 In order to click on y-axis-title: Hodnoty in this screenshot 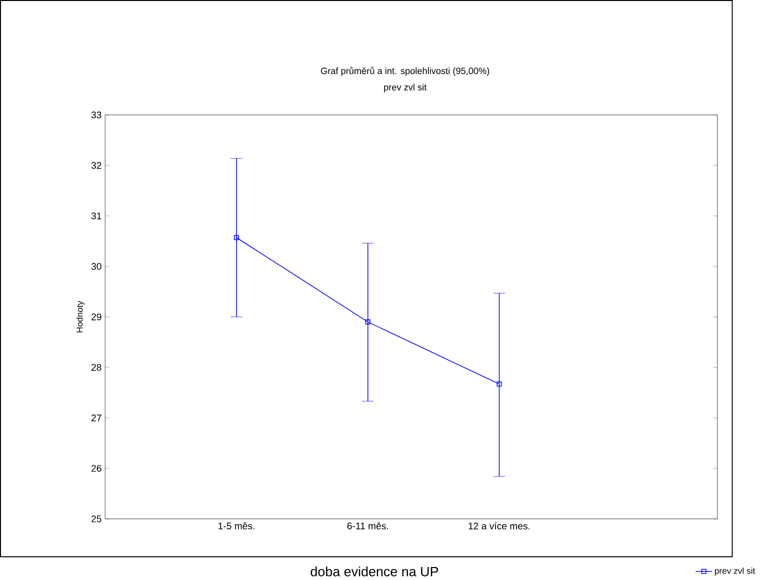, I will do `click(80, 317)`.